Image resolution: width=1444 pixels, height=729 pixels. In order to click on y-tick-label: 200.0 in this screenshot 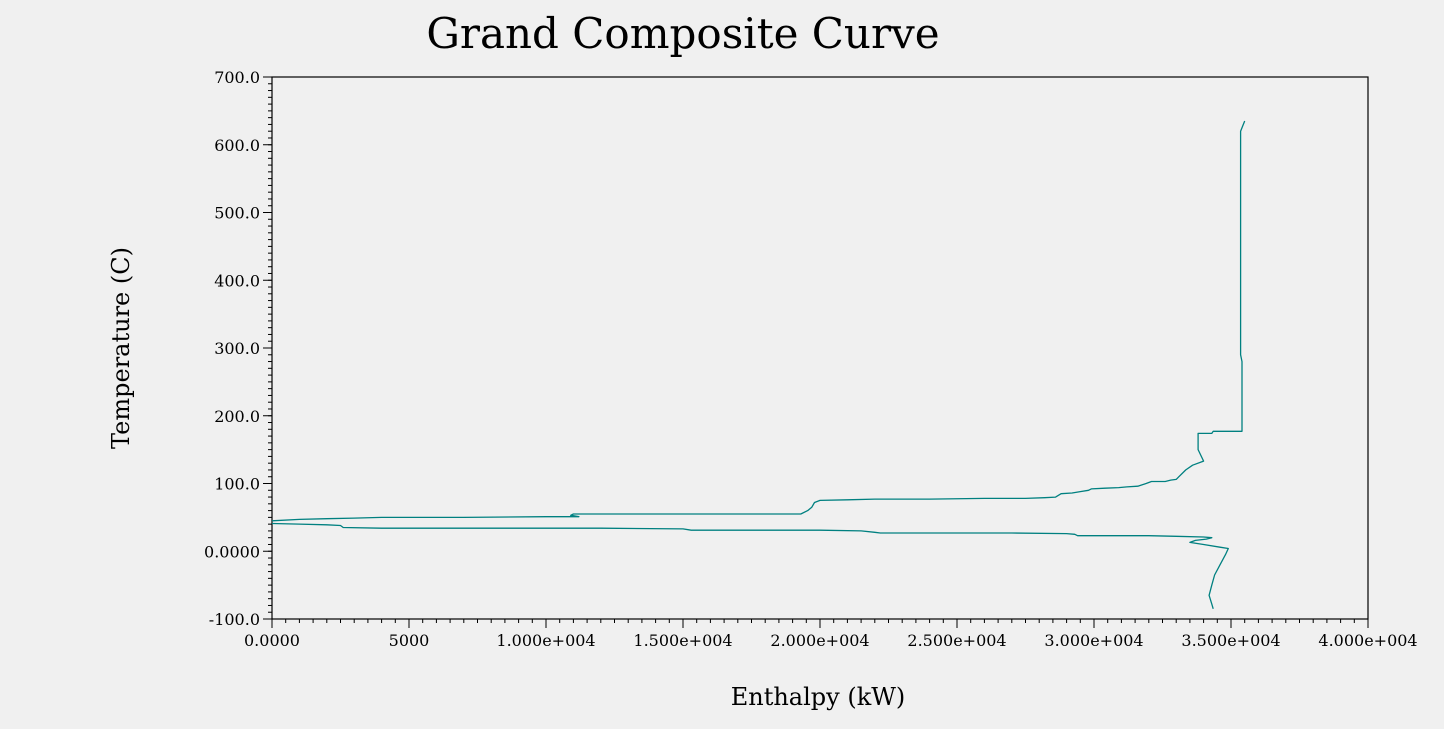, I will do `click(237, 416)`.